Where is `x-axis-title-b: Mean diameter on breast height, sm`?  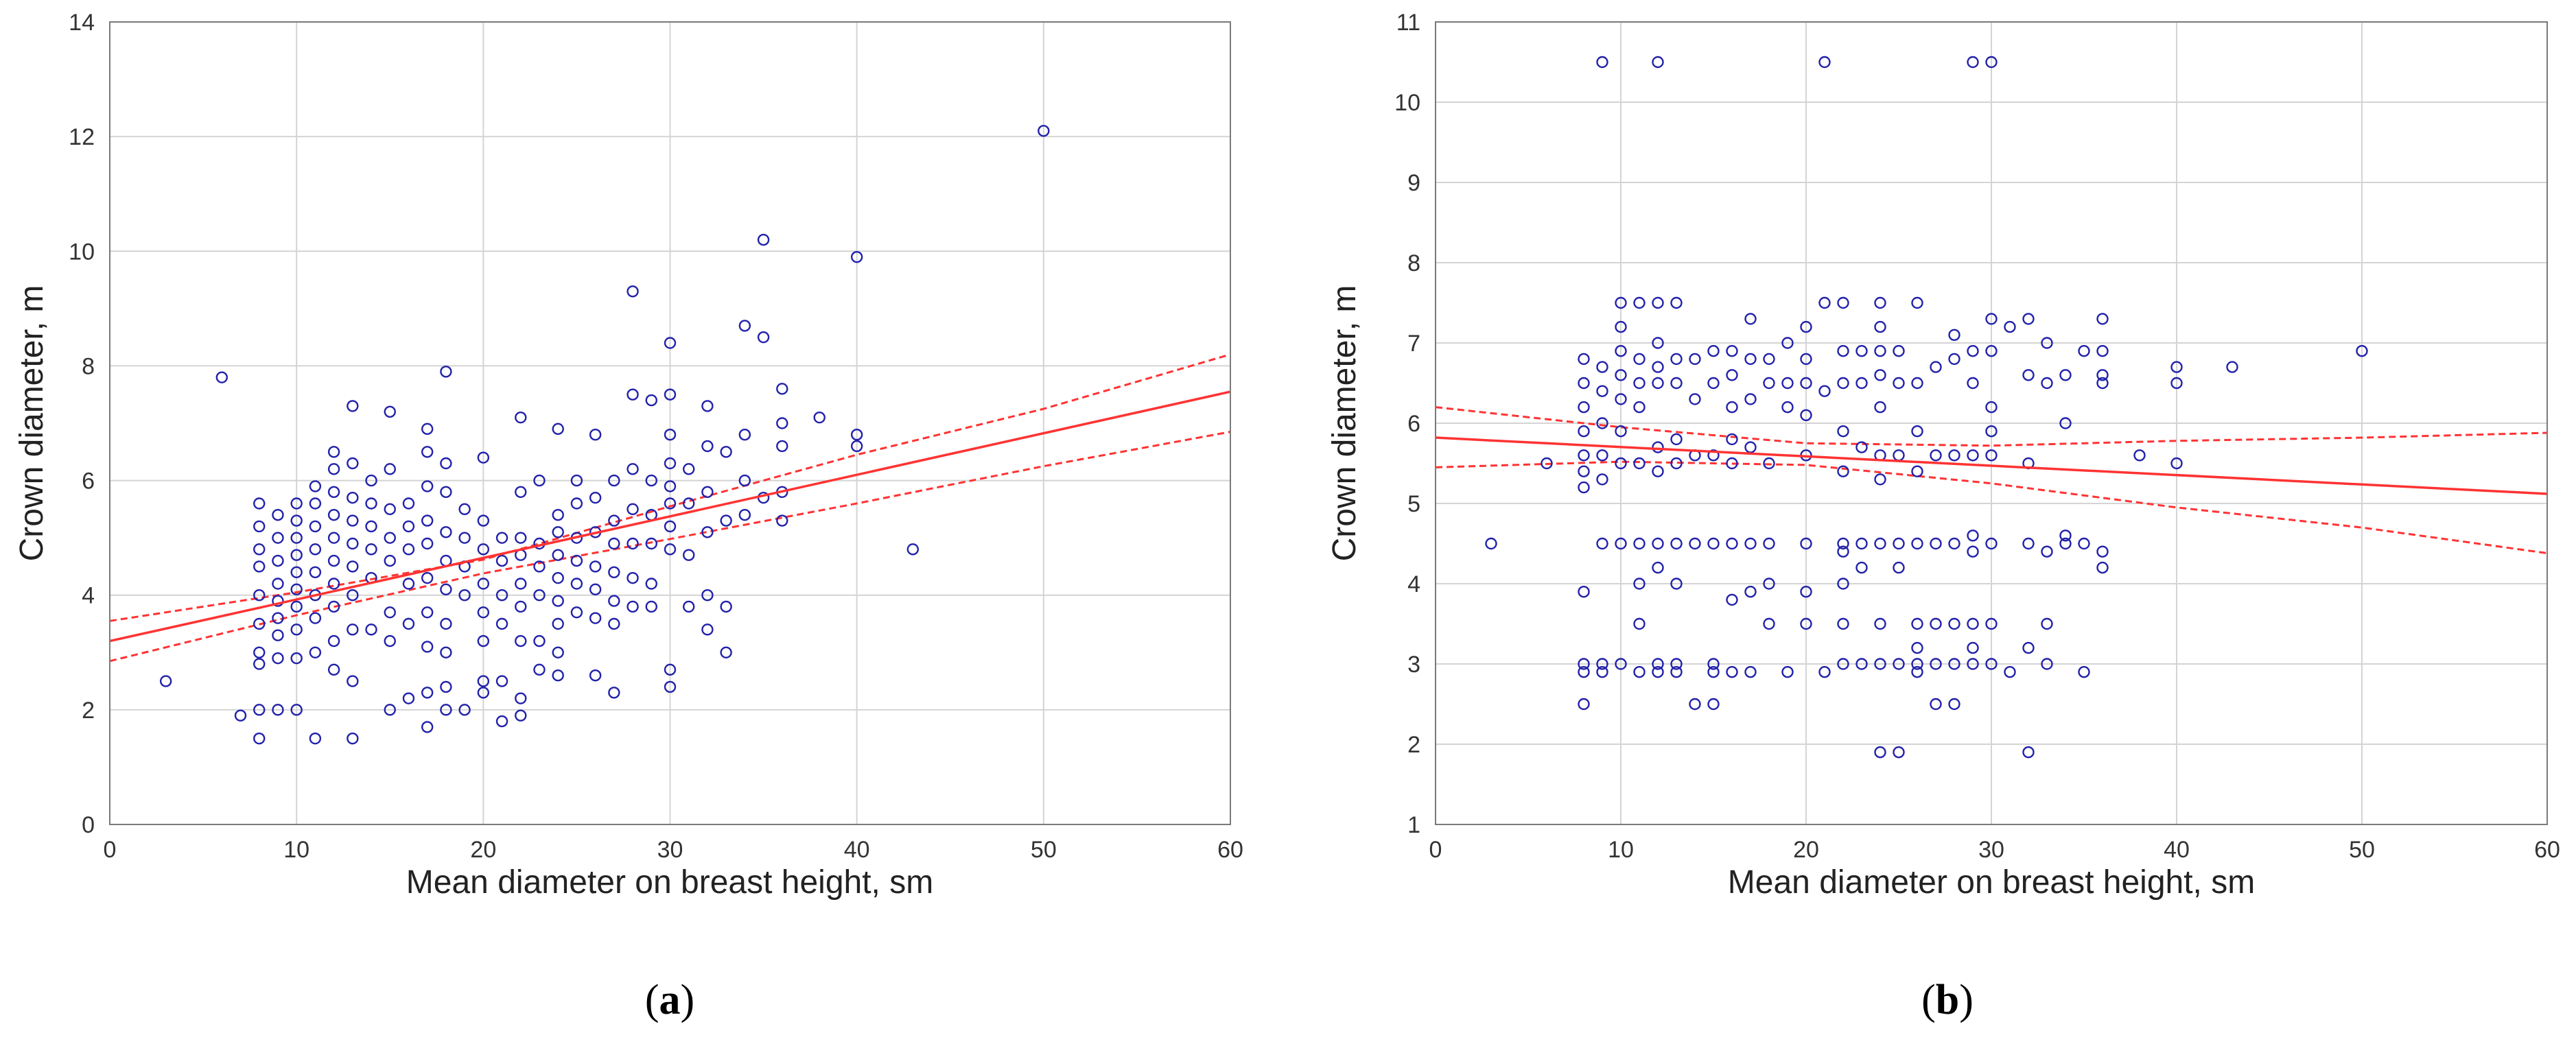 x-axis-title-b: Mean diameter on breast height, sm is located at coordinates (1991, 882).